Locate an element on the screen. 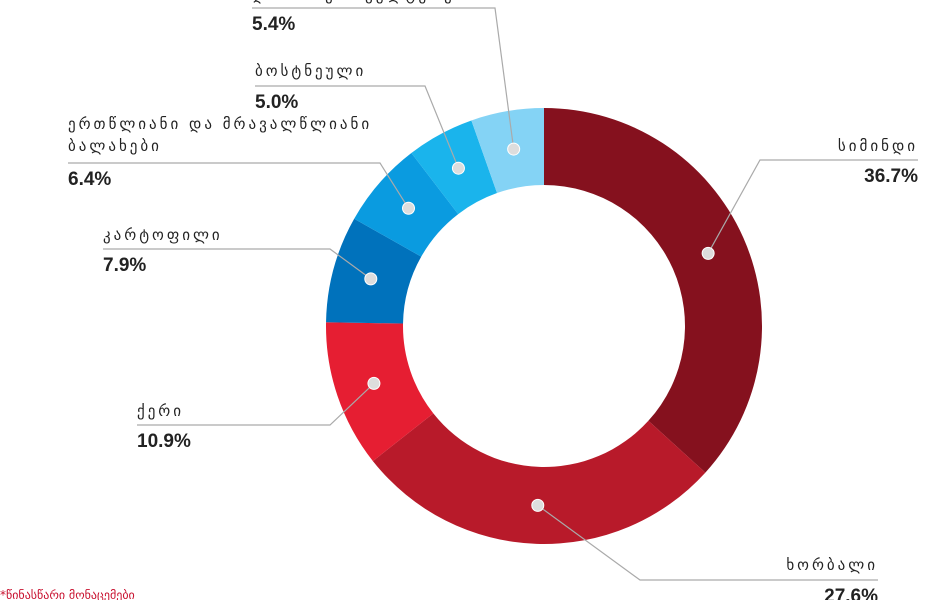  value-label: 36.7% is located at coordinates (891, 176).